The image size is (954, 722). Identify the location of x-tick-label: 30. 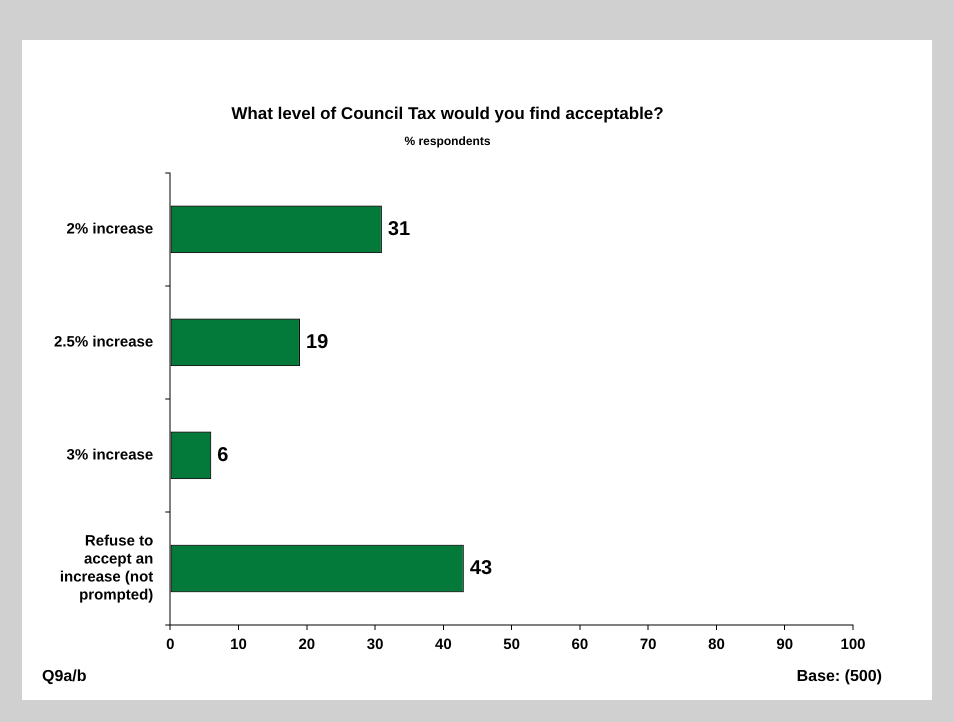
(375, 645).